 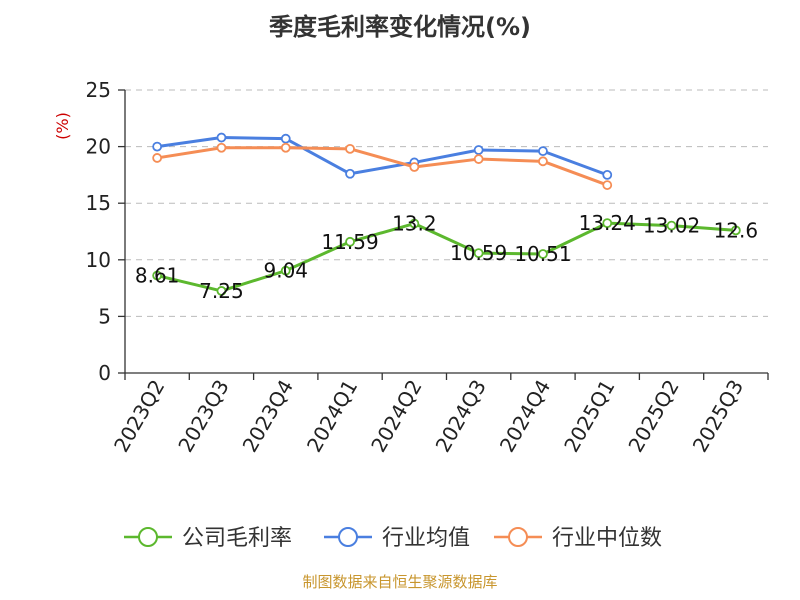 I want to click on x-tick-label-2024Q4: 2024Q4, so click(x=525, y=416).